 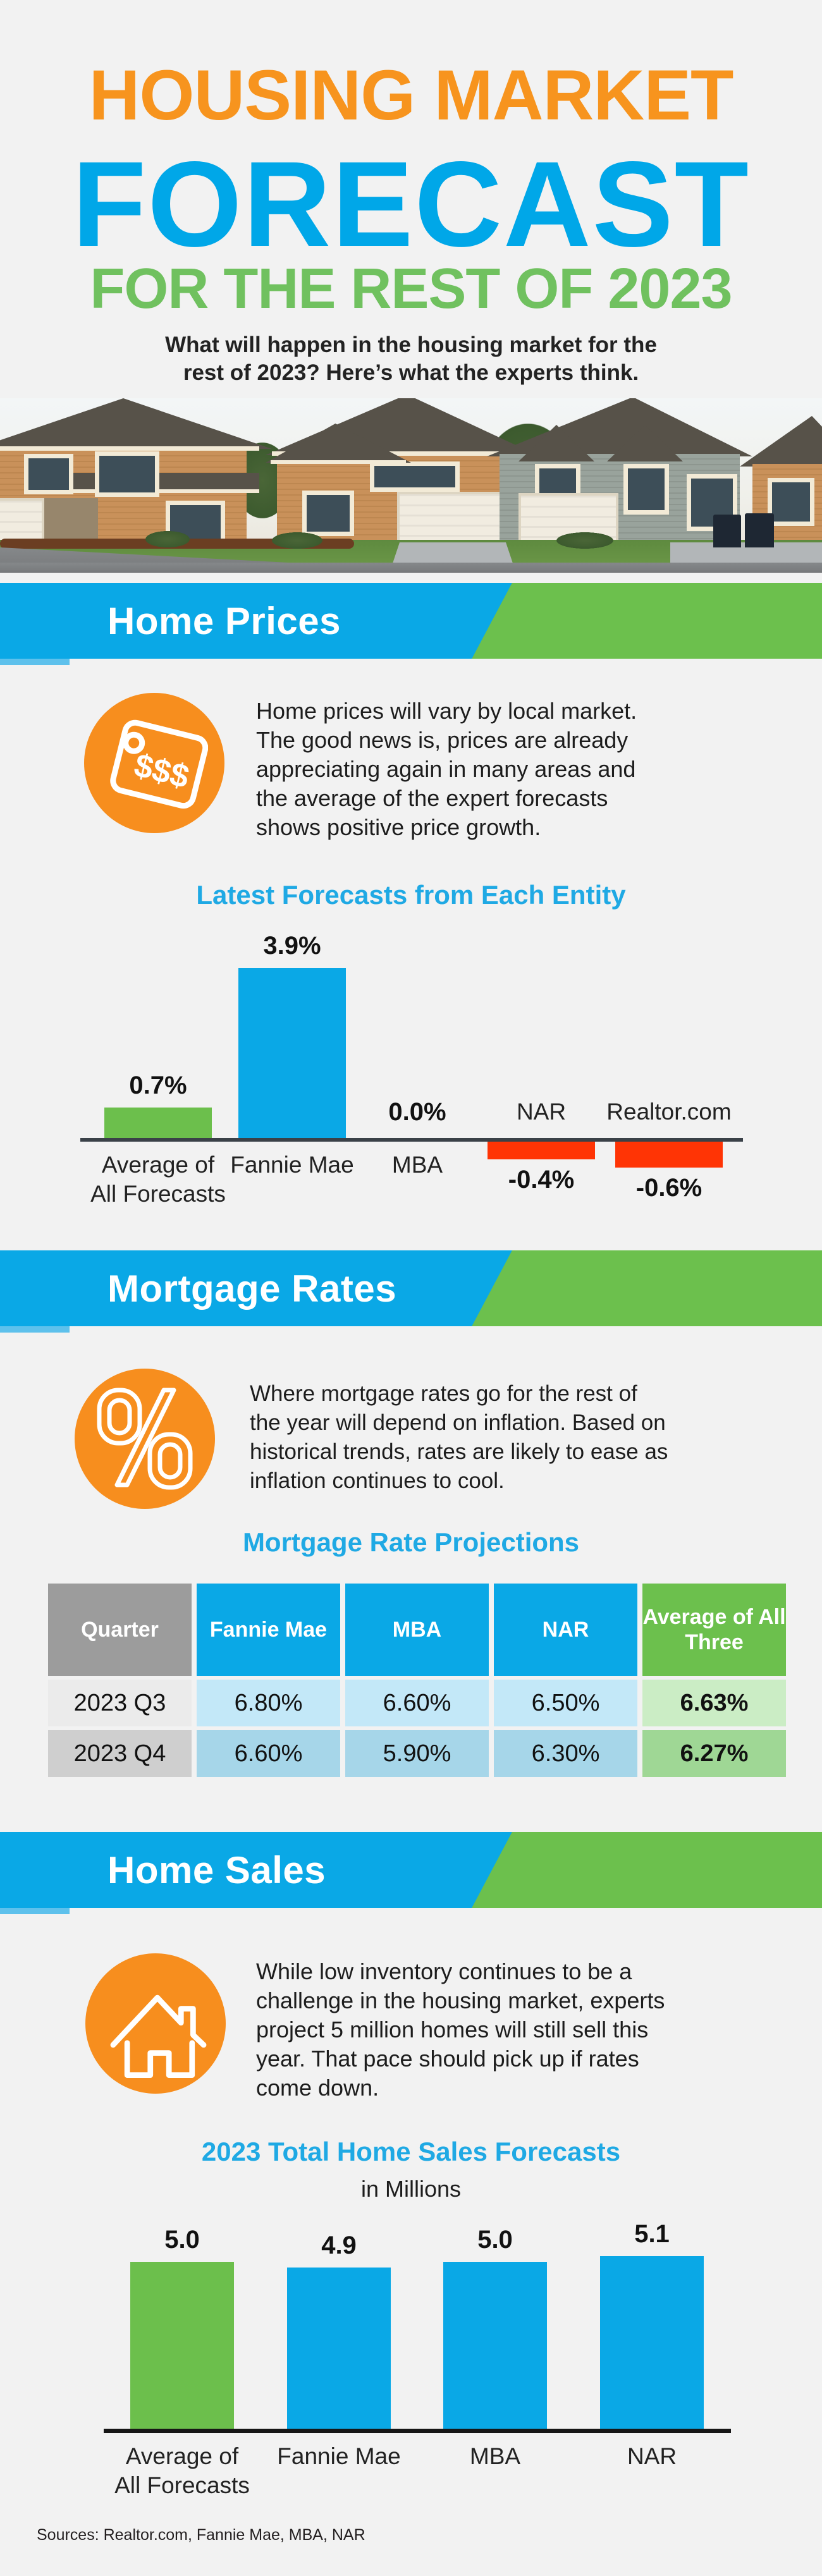 What do you see at coordinates (339, 2245) in the screenshot?
I see `bar-value-label: 4.9` at bounding box center [339, 2245].